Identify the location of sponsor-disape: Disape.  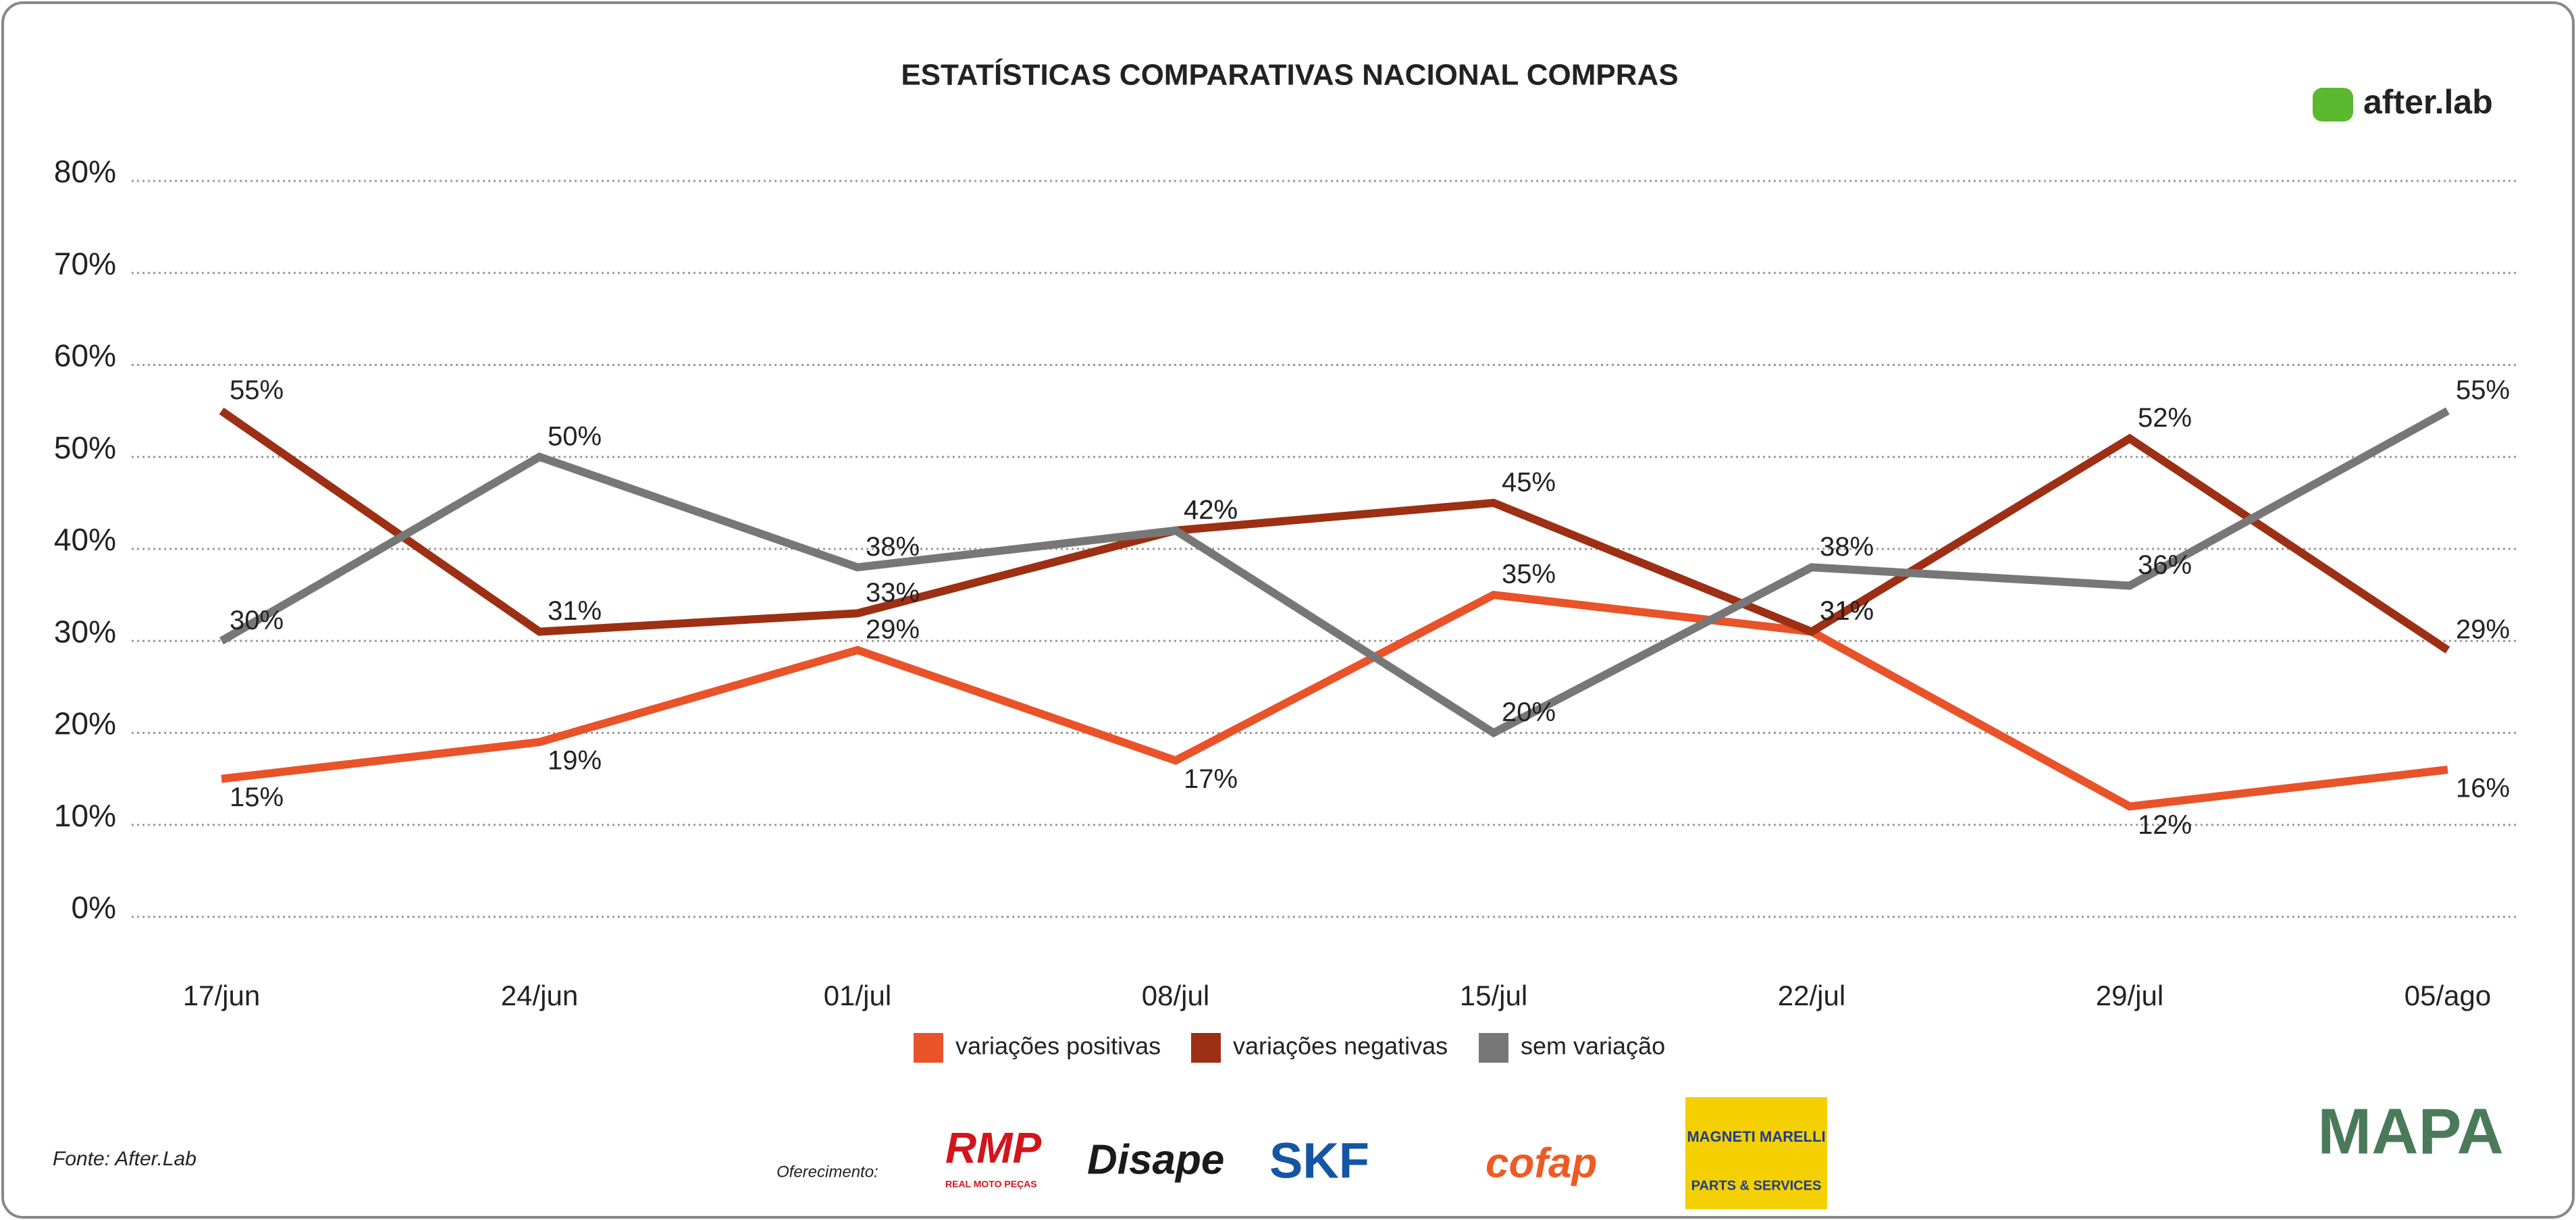
(1155, 1159).